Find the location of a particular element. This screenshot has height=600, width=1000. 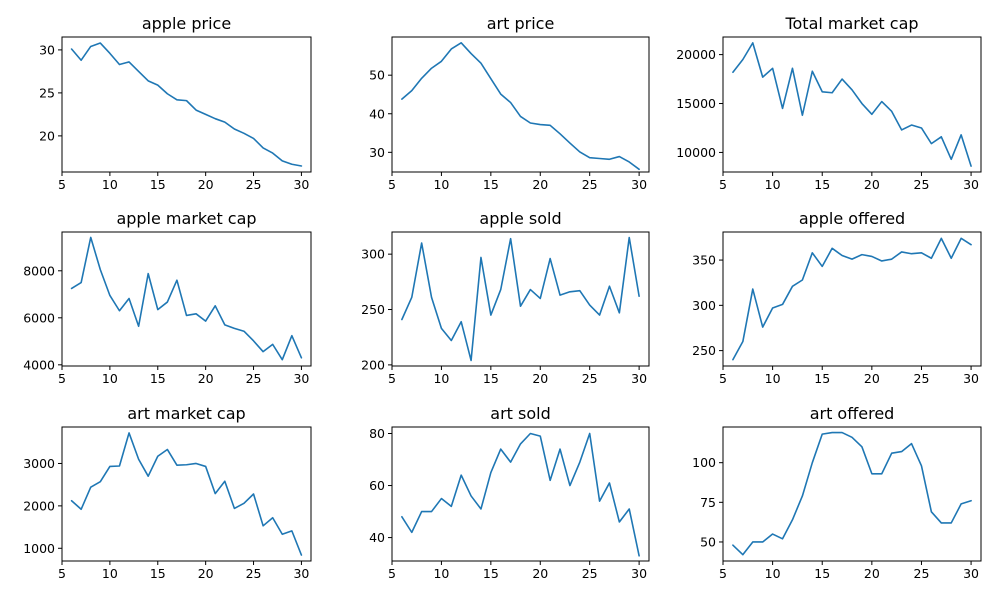

y-tick-label: 100 is located at coordinates (704, 462).